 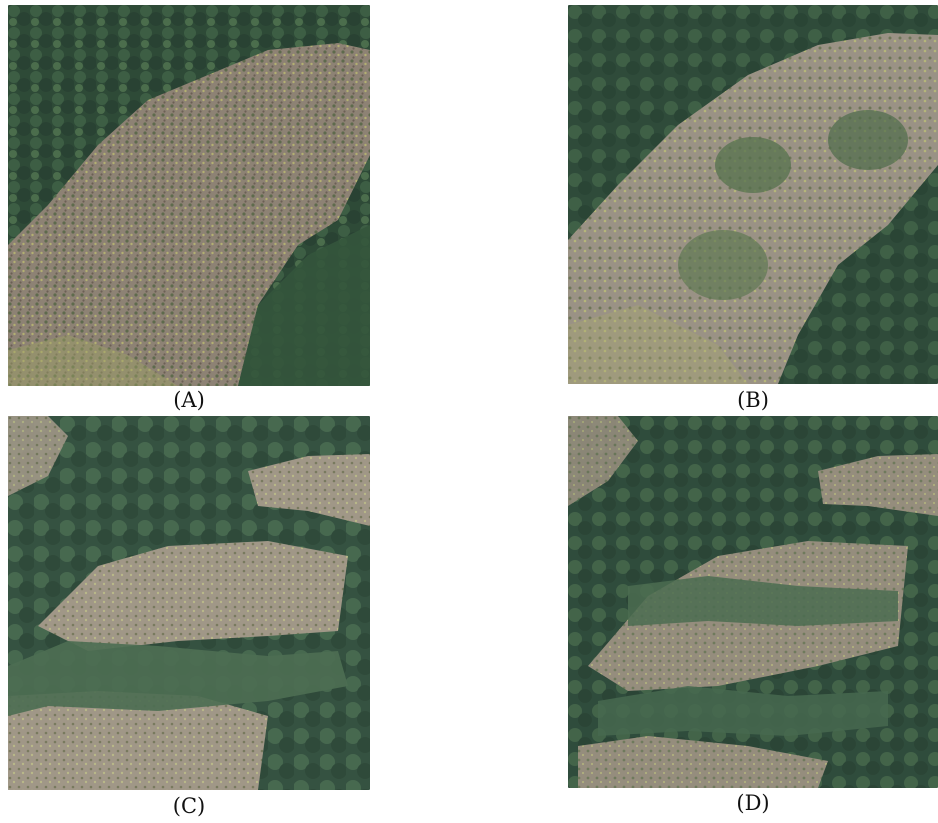 What do you see at coordinates (753, 803) in the screenshot?
I see `caption-d: (D)` at bounding box center [753, 803].